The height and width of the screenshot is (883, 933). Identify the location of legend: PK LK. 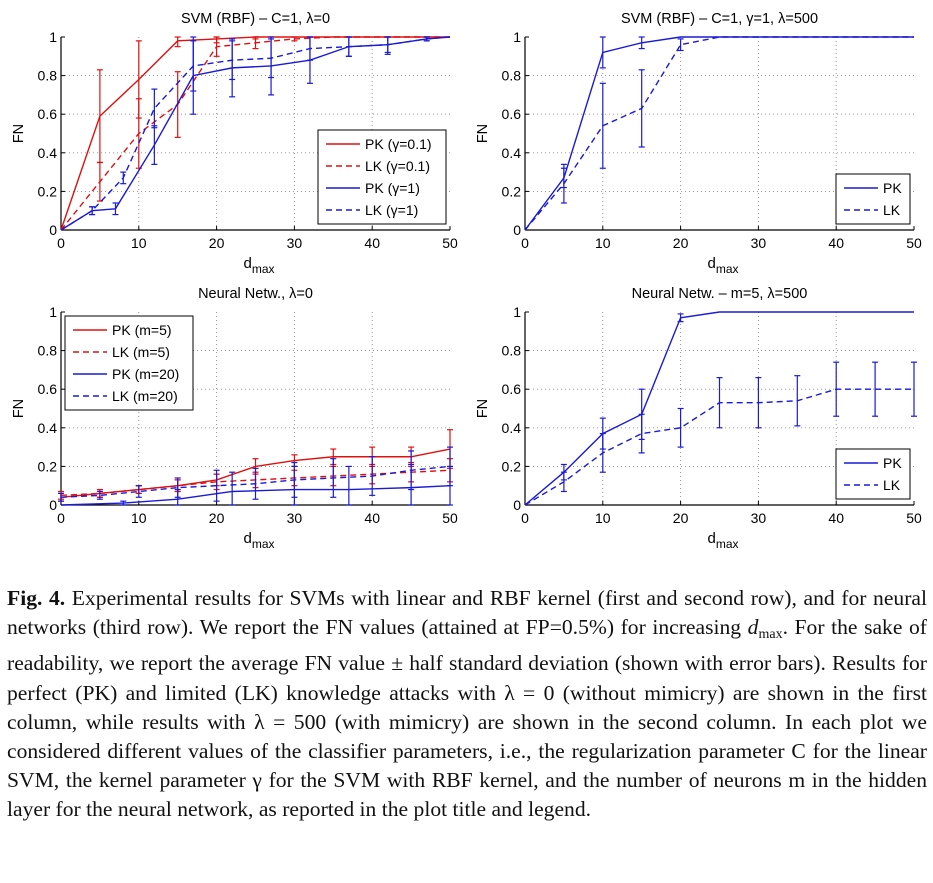
(873, 199).